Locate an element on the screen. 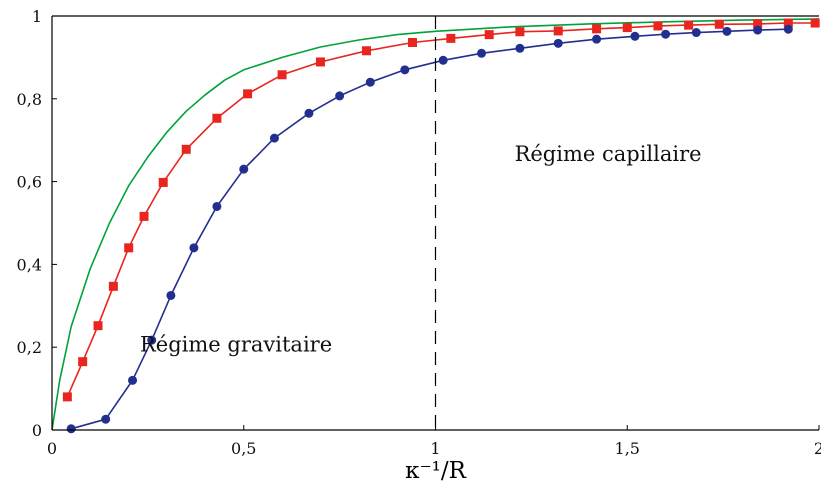 This screenshot has height=497, width=821. region-annotation: Régime gravitaire is located at coordinates (236, 344).